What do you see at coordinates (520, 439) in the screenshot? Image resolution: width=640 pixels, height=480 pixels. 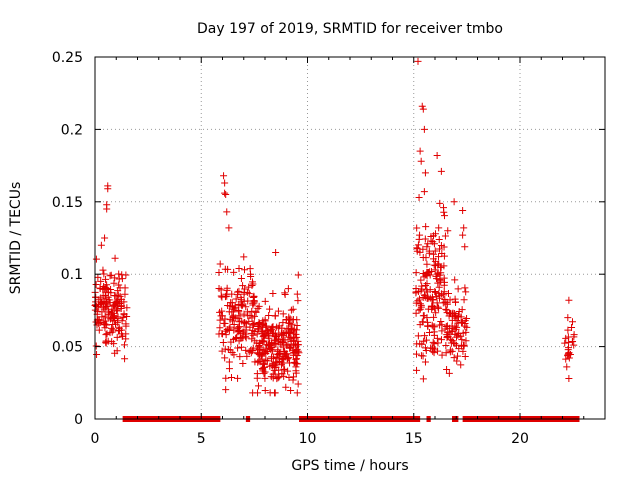 I see `x-tick-label: 20` at bounding box center [520, 439].